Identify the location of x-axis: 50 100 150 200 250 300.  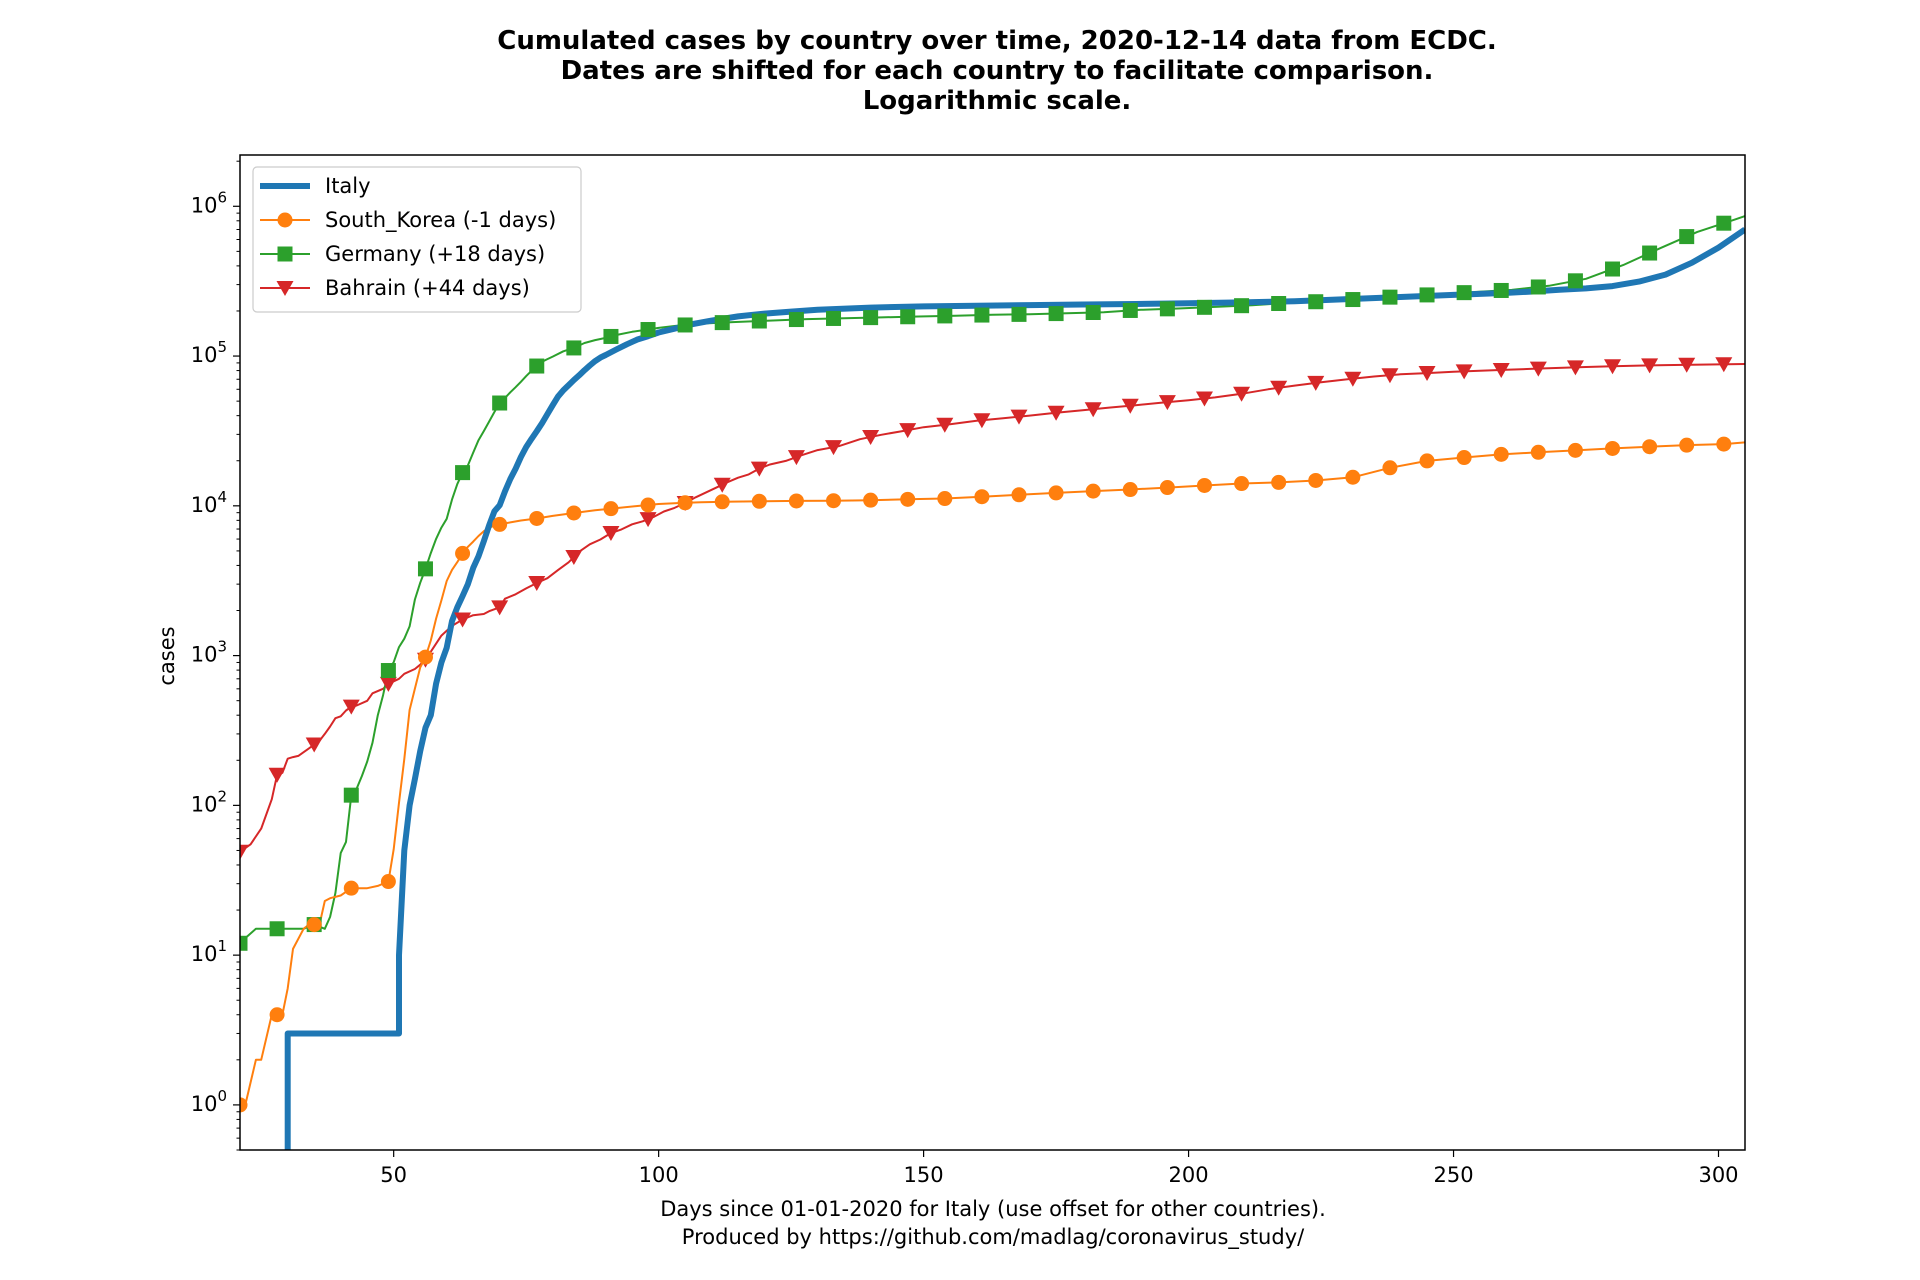
(1059, 1168).